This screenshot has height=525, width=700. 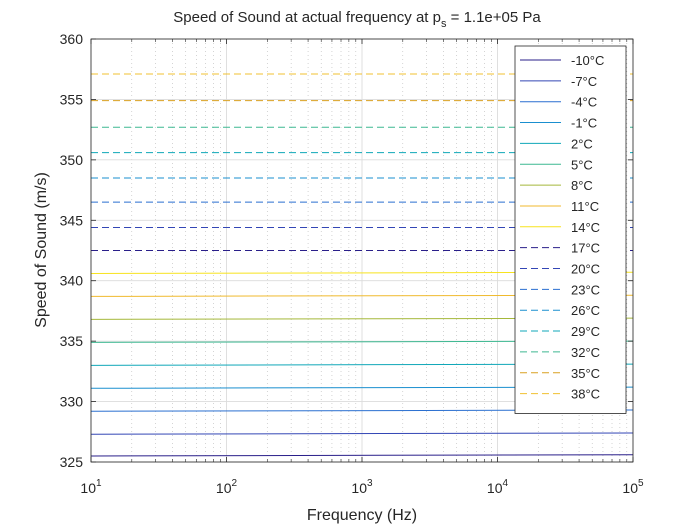 I want to click on legend-label: 20°C, so click(x=585, y=269).